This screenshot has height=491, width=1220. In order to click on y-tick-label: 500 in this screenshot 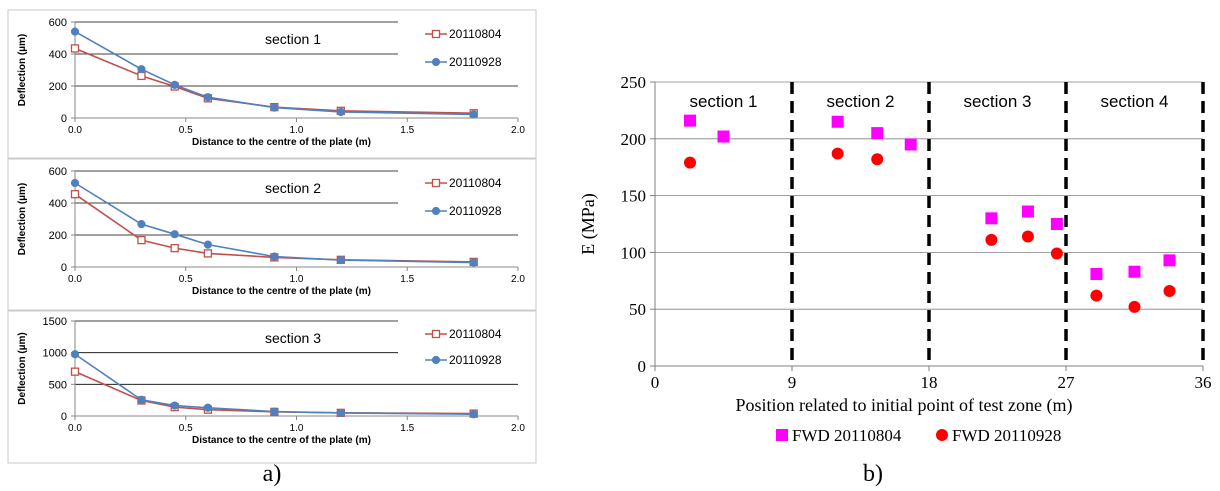, I will do `click(58, 385)`.